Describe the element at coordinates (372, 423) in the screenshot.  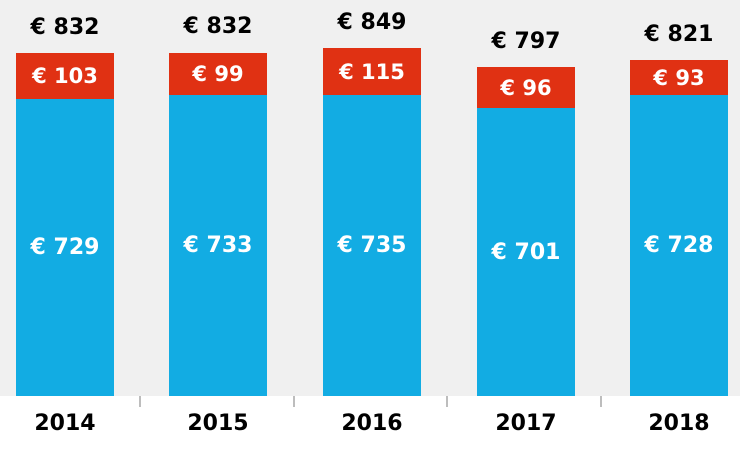
I see `x-label-2016: 2016` at that location.